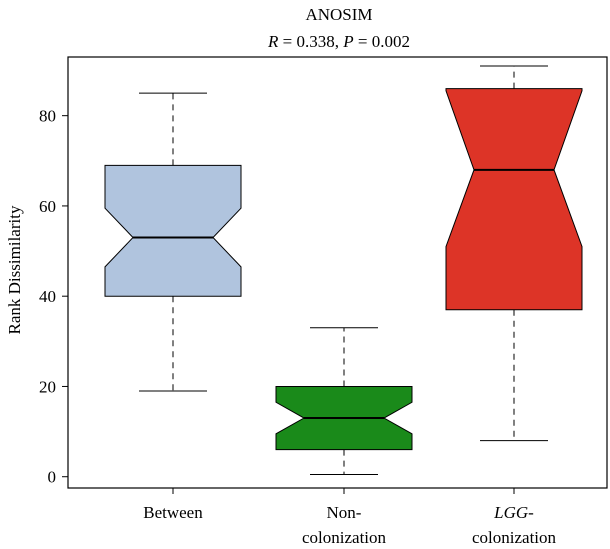  I want to click on chart-subtitle: R = 0.338, P = 0.002, so click(338, 41).